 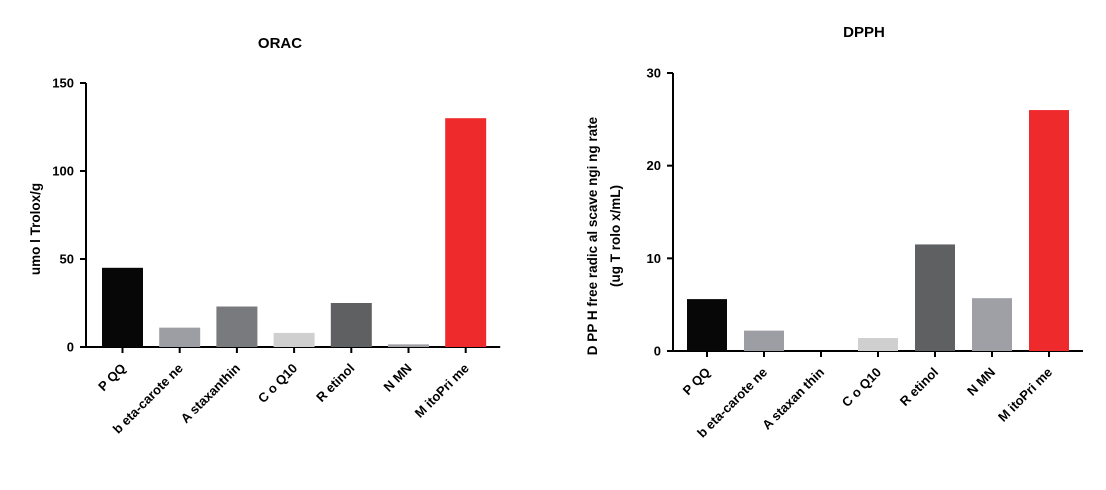 I want to click on chart-1-category-label: C o Q10, so click(x=277, y=383).